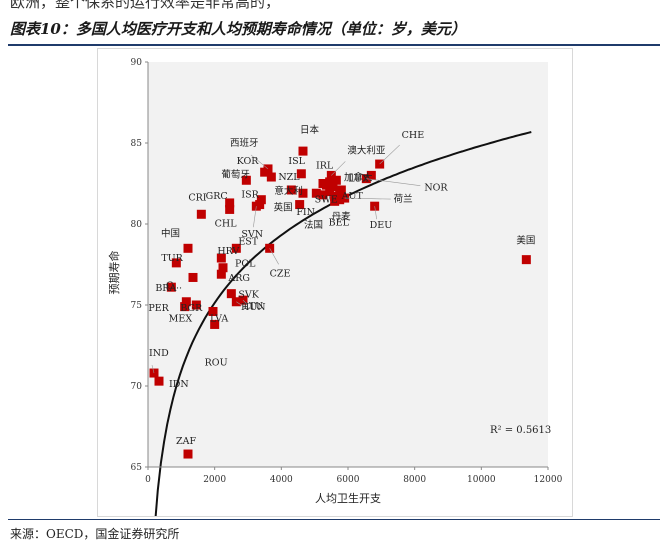 Image resolution: width=668 pixels, height=542 pixels. What do you see at coordinates (481, 480) in the screenshot?
I see `x-tick-label: 10000` at bounding box center [481, 480].